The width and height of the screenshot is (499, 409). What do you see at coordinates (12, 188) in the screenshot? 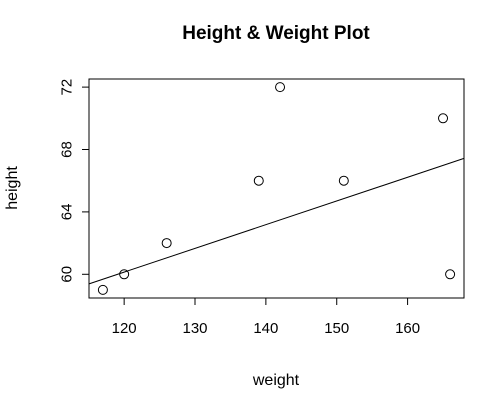
I see `y-axis-label: height` at bounding box center [12, 188].